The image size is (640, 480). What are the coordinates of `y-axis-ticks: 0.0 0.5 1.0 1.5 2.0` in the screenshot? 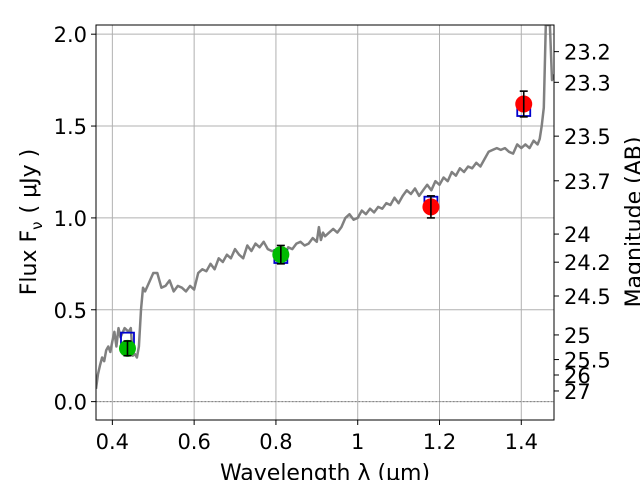 It's located at (75, 219).